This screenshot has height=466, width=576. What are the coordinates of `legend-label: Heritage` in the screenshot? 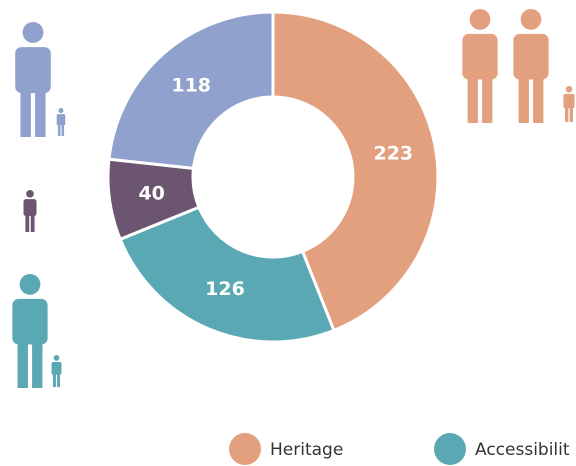 It's located at (306, 450).